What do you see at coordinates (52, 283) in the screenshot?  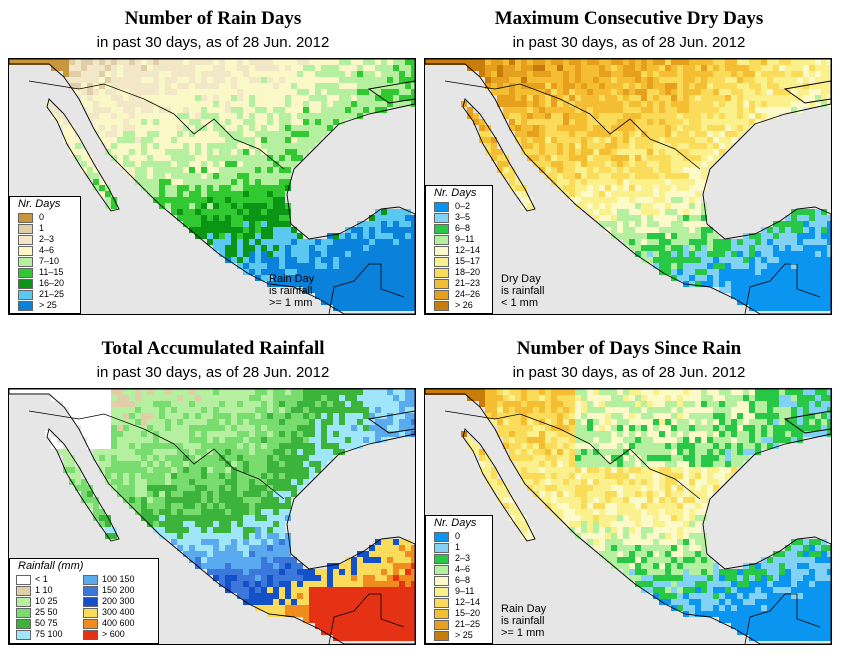 I see `legend-label: 16–20` at bounding box center [52, 283].